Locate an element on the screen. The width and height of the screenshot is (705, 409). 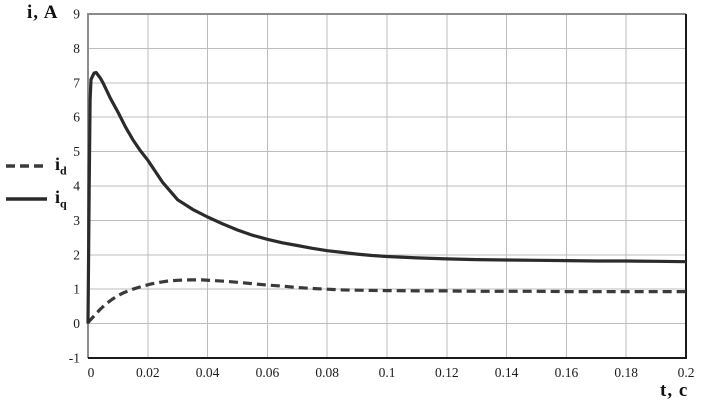
x-tick-label: 0.08 is located at coordinates (327, 372).